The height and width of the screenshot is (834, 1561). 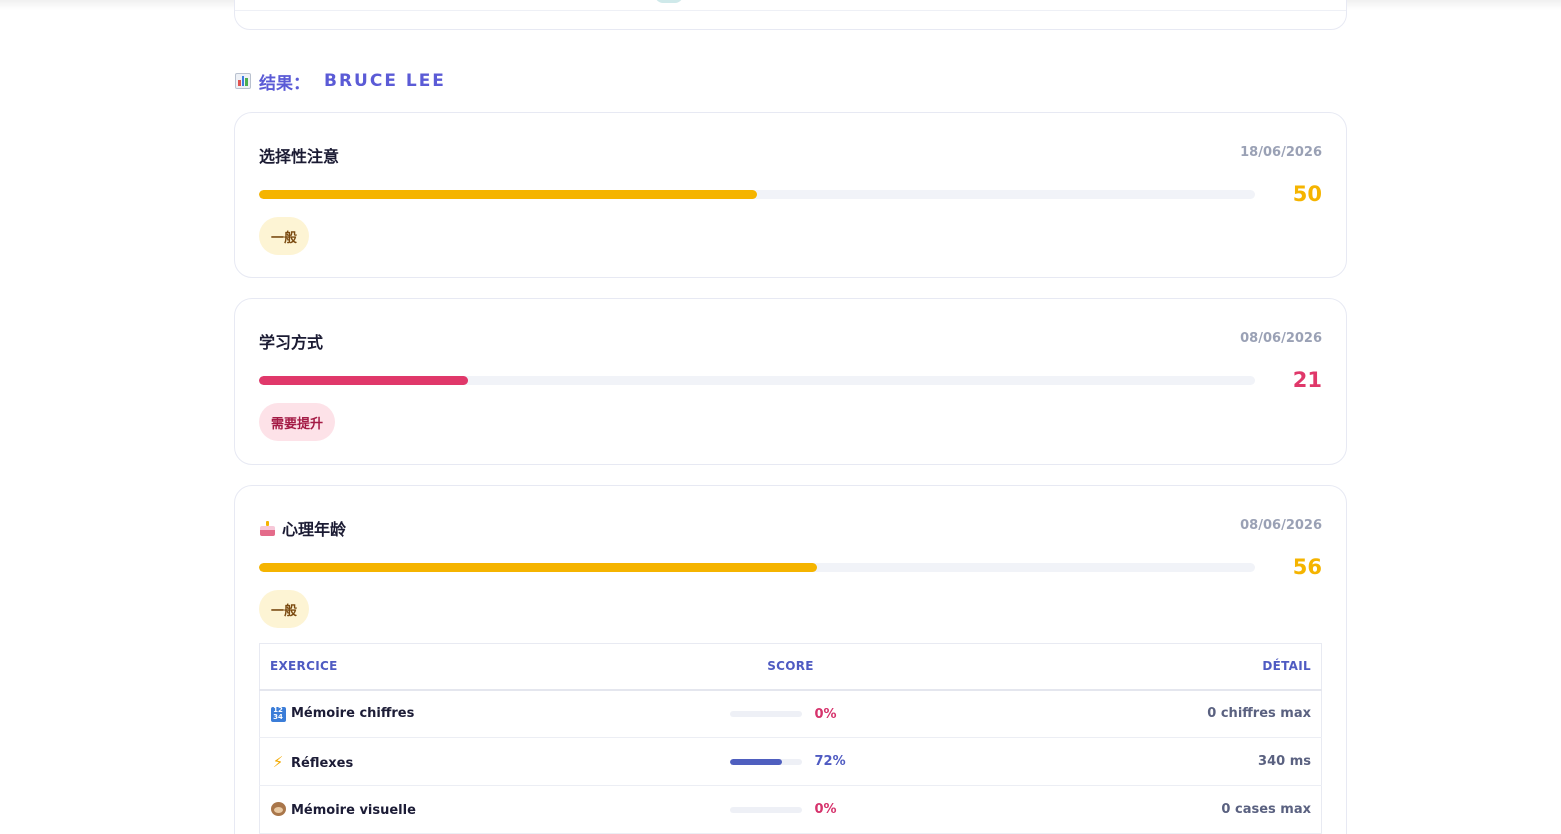 I want to click on exercise-score-cell: 72%, so click(x=790, y=761).